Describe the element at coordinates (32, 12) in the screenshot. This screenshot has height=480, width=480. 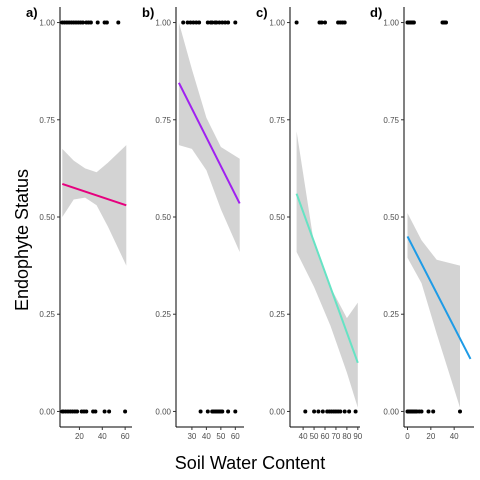
I see `panel-label: a)` at that location.